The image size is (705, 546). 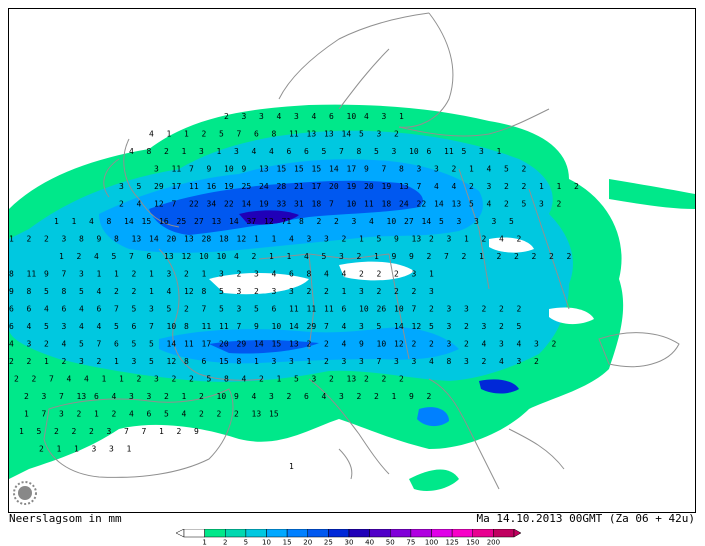 I want to click on precip-area-darkblue, so click(x=286, y=207).